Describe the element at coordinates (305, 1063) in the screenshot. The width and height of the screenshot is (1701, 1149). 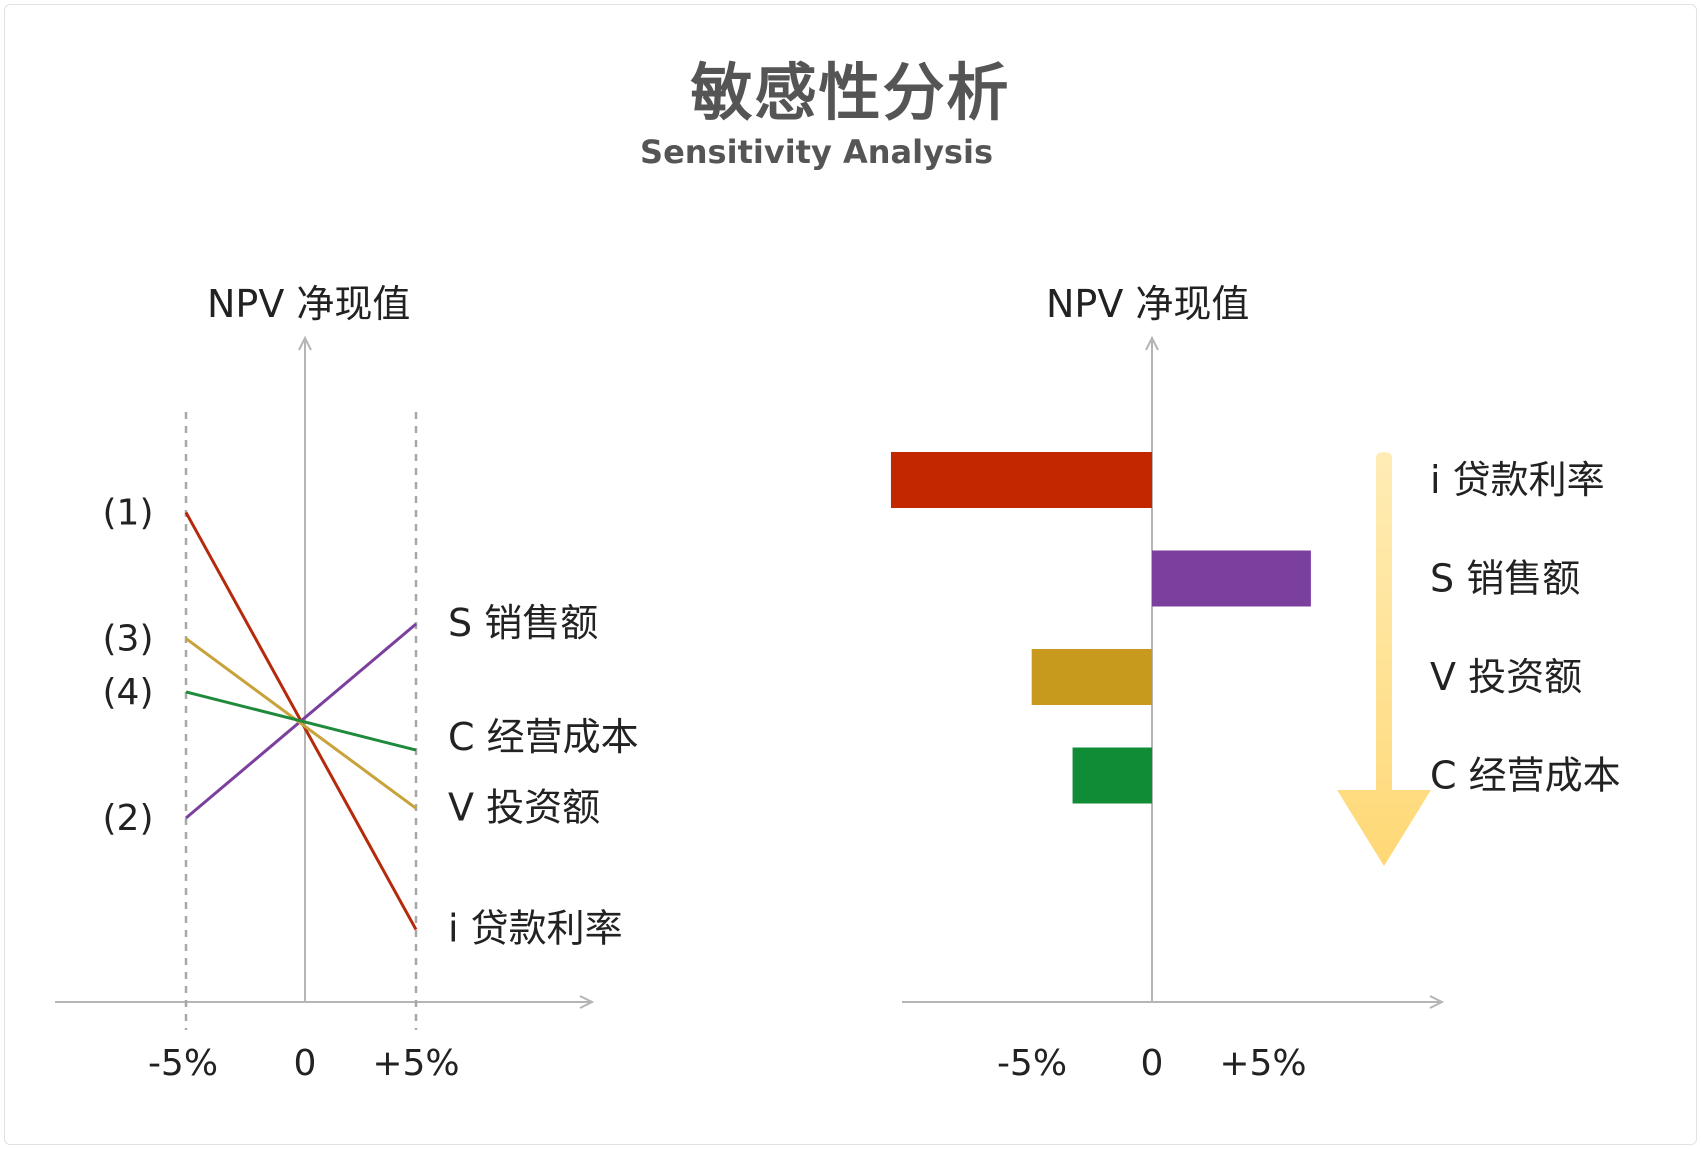
I see `line-chart-tick-zero: 0` at that location.